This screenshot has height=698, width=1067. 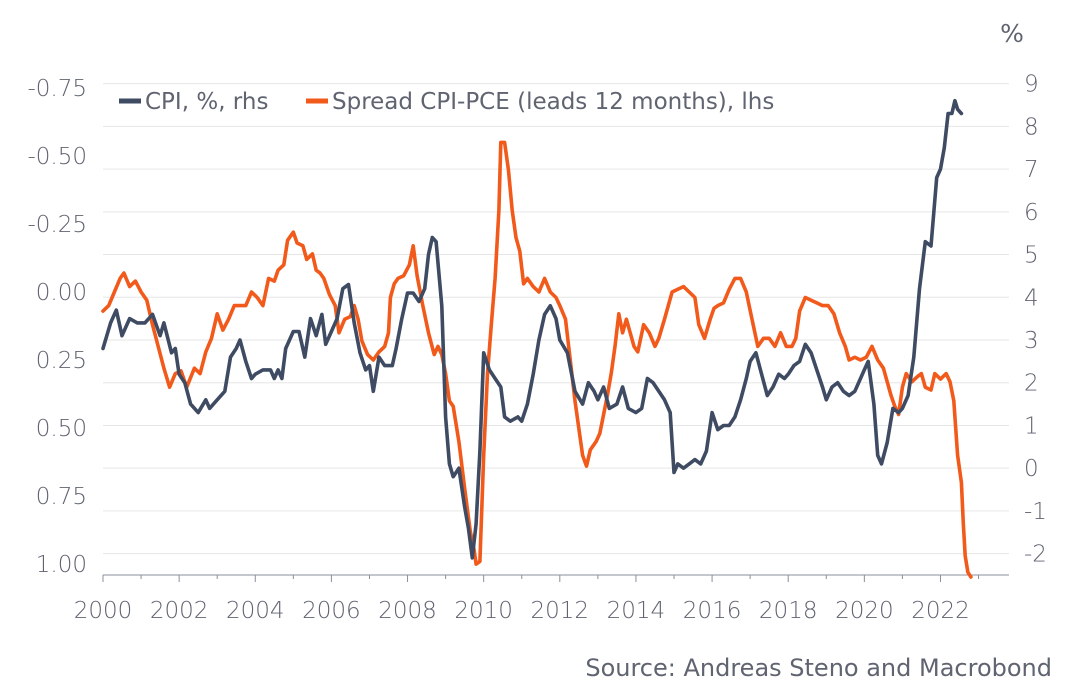 What do you see at coordinates (61, 497) in the screenshot?
I see `left-tick-label: 0.75` at bounding box center [61, 497].